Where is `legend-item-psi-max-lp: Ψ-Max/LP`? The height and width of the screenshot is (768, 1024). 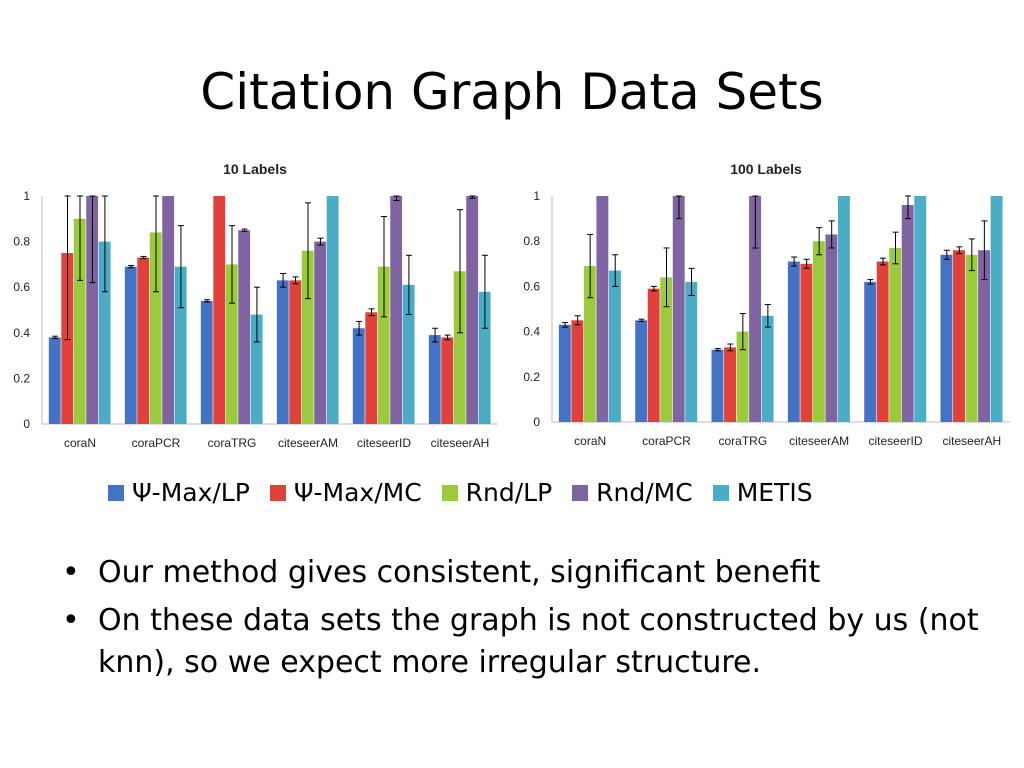
legend-item-psi-max-lp: Ψ-Max/LP is located at coordinates (179, 492).